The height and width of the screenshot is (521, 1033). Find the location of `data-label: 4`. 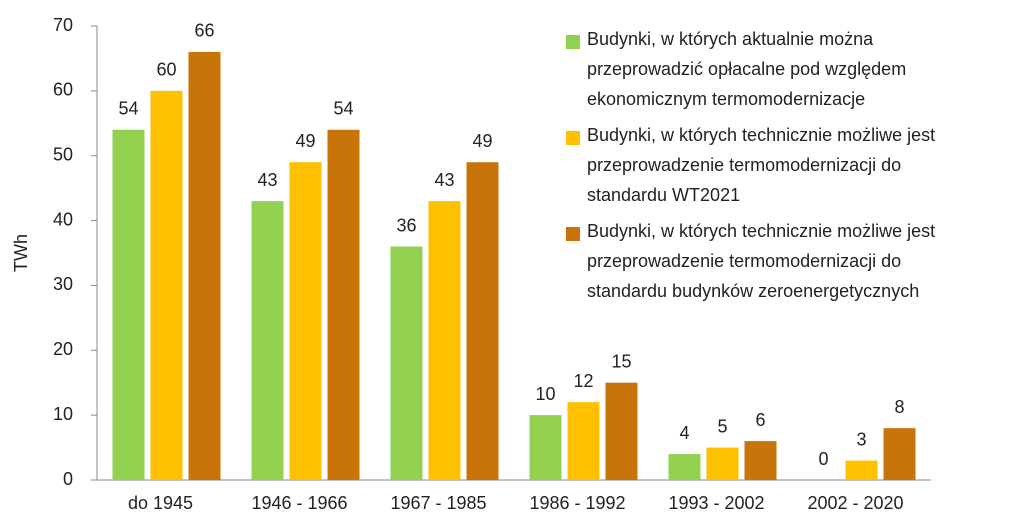

data-label: 4 is located at coordinates (684, 433).